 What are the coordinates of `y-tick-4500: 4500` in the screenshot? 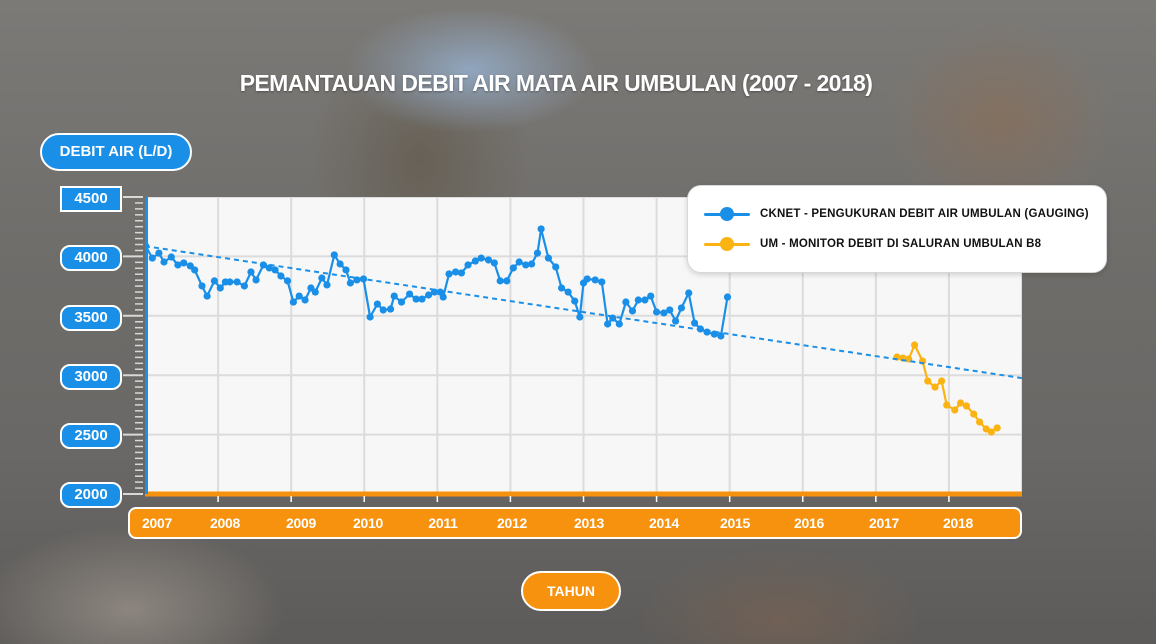 It's located at (91, 199).